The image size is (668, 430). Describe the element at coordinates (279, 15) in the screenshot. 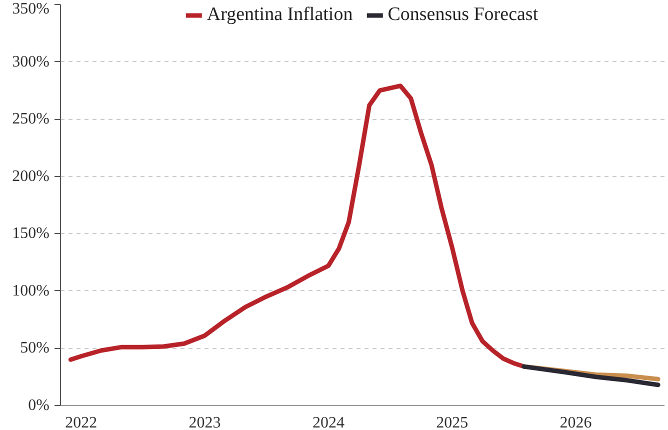

I see `legend-label: Argentina Inflation` at that location.